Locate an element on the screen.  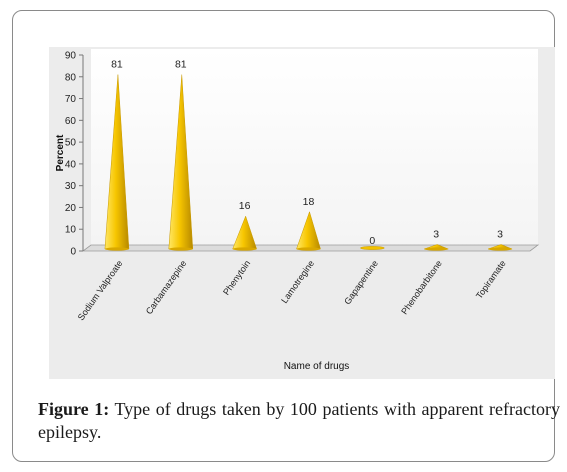
x-tick-label: Lamotregine is located at coordinates (297, 281).